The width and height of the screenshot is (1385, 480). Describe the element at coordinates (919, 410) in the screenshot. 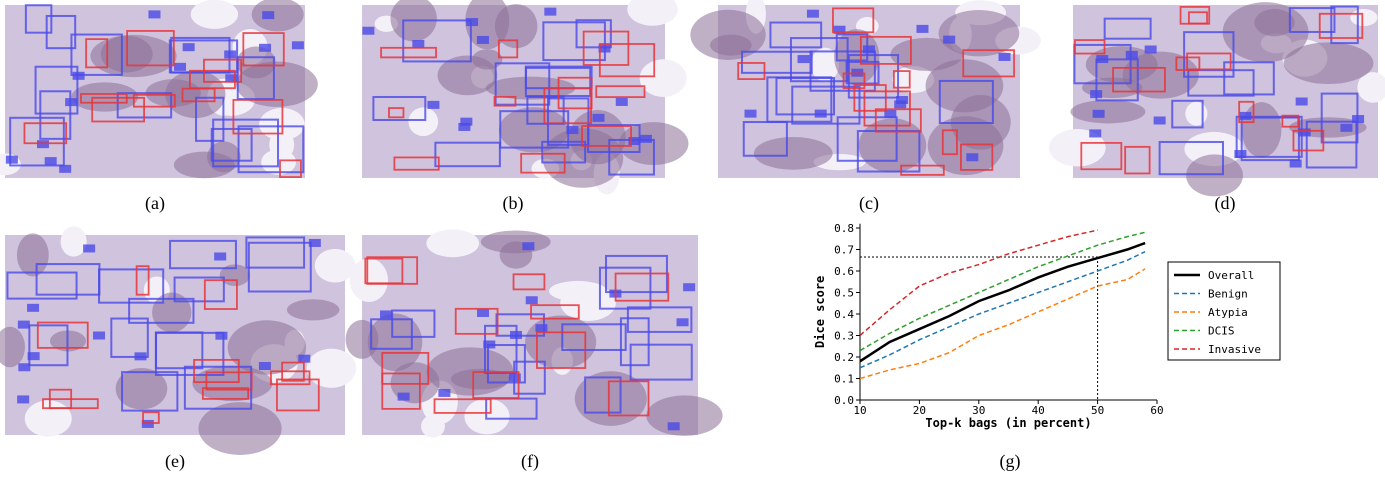

I see `x-tick-label: 20` at that location.